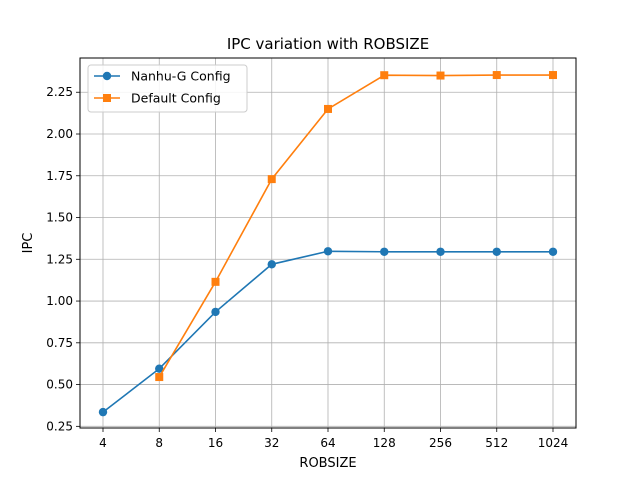  What do you see at coordinates (384, 443) in the screenshot?
I see `x-tick-label: 128` at bounding box center [384, 443].